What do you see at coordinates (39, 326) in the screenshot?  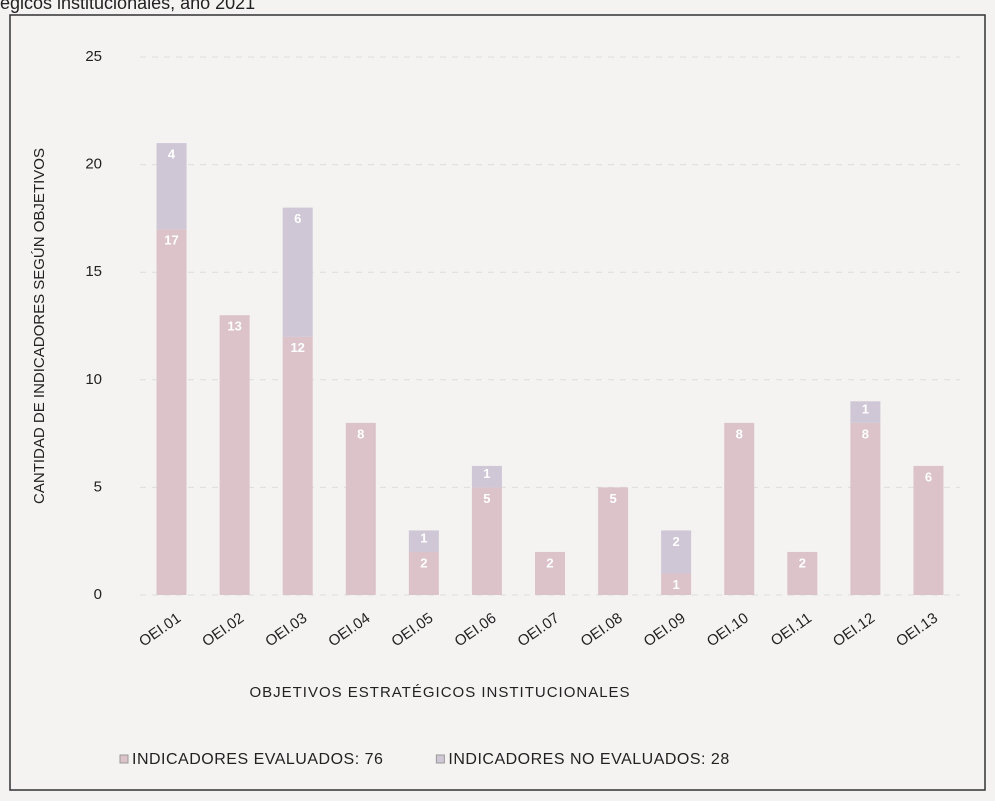 I see `y-axis-title: CANTIDAD DE INDICADORES SEGÚN OBJETIVOS` at bounding box center [39, 326].